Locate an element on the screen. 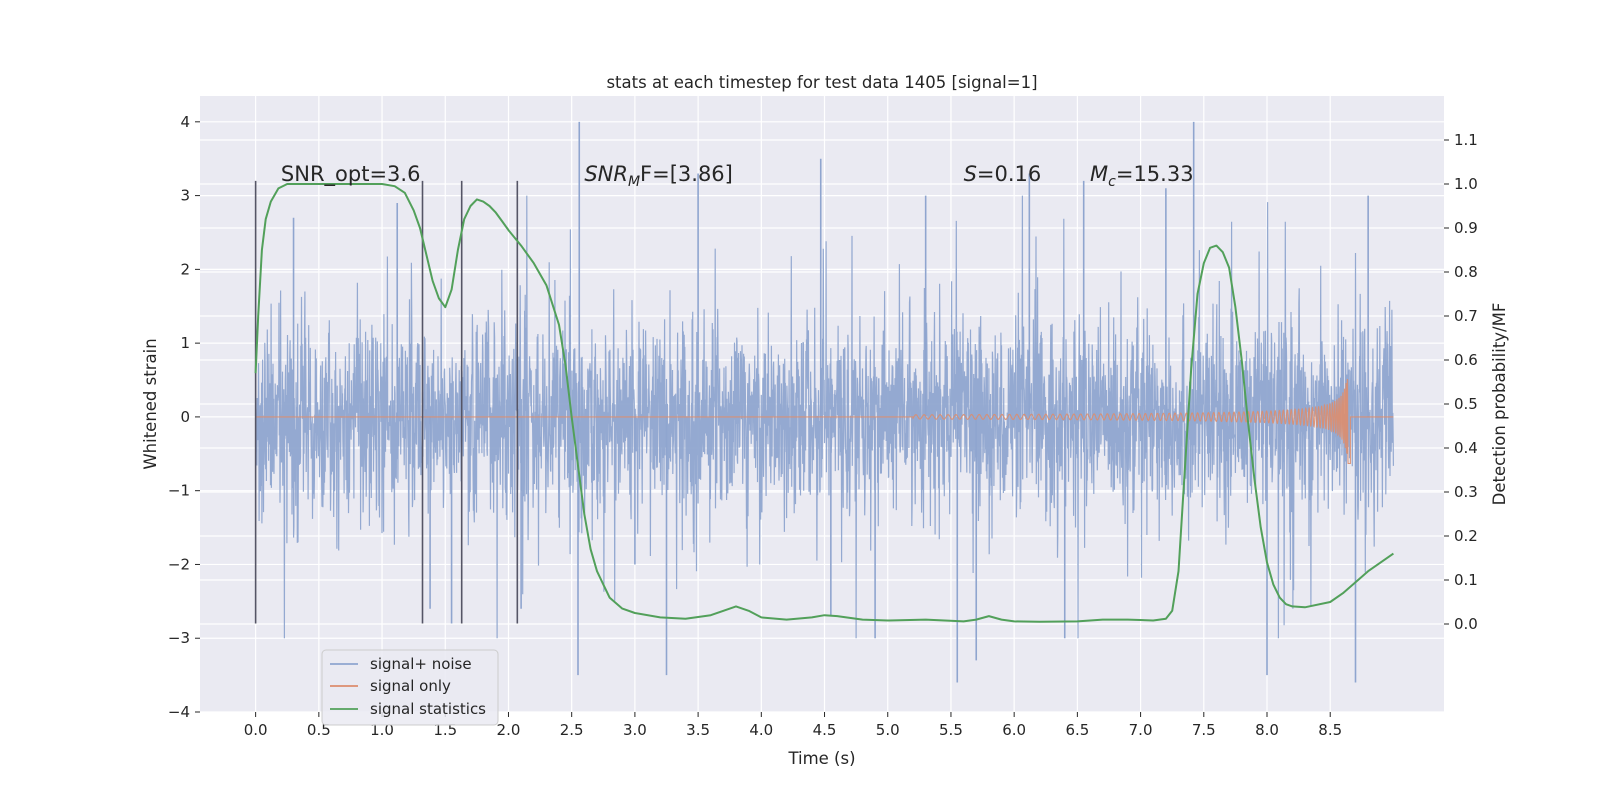  signal-only-trace is located at coordinates (824, 421).